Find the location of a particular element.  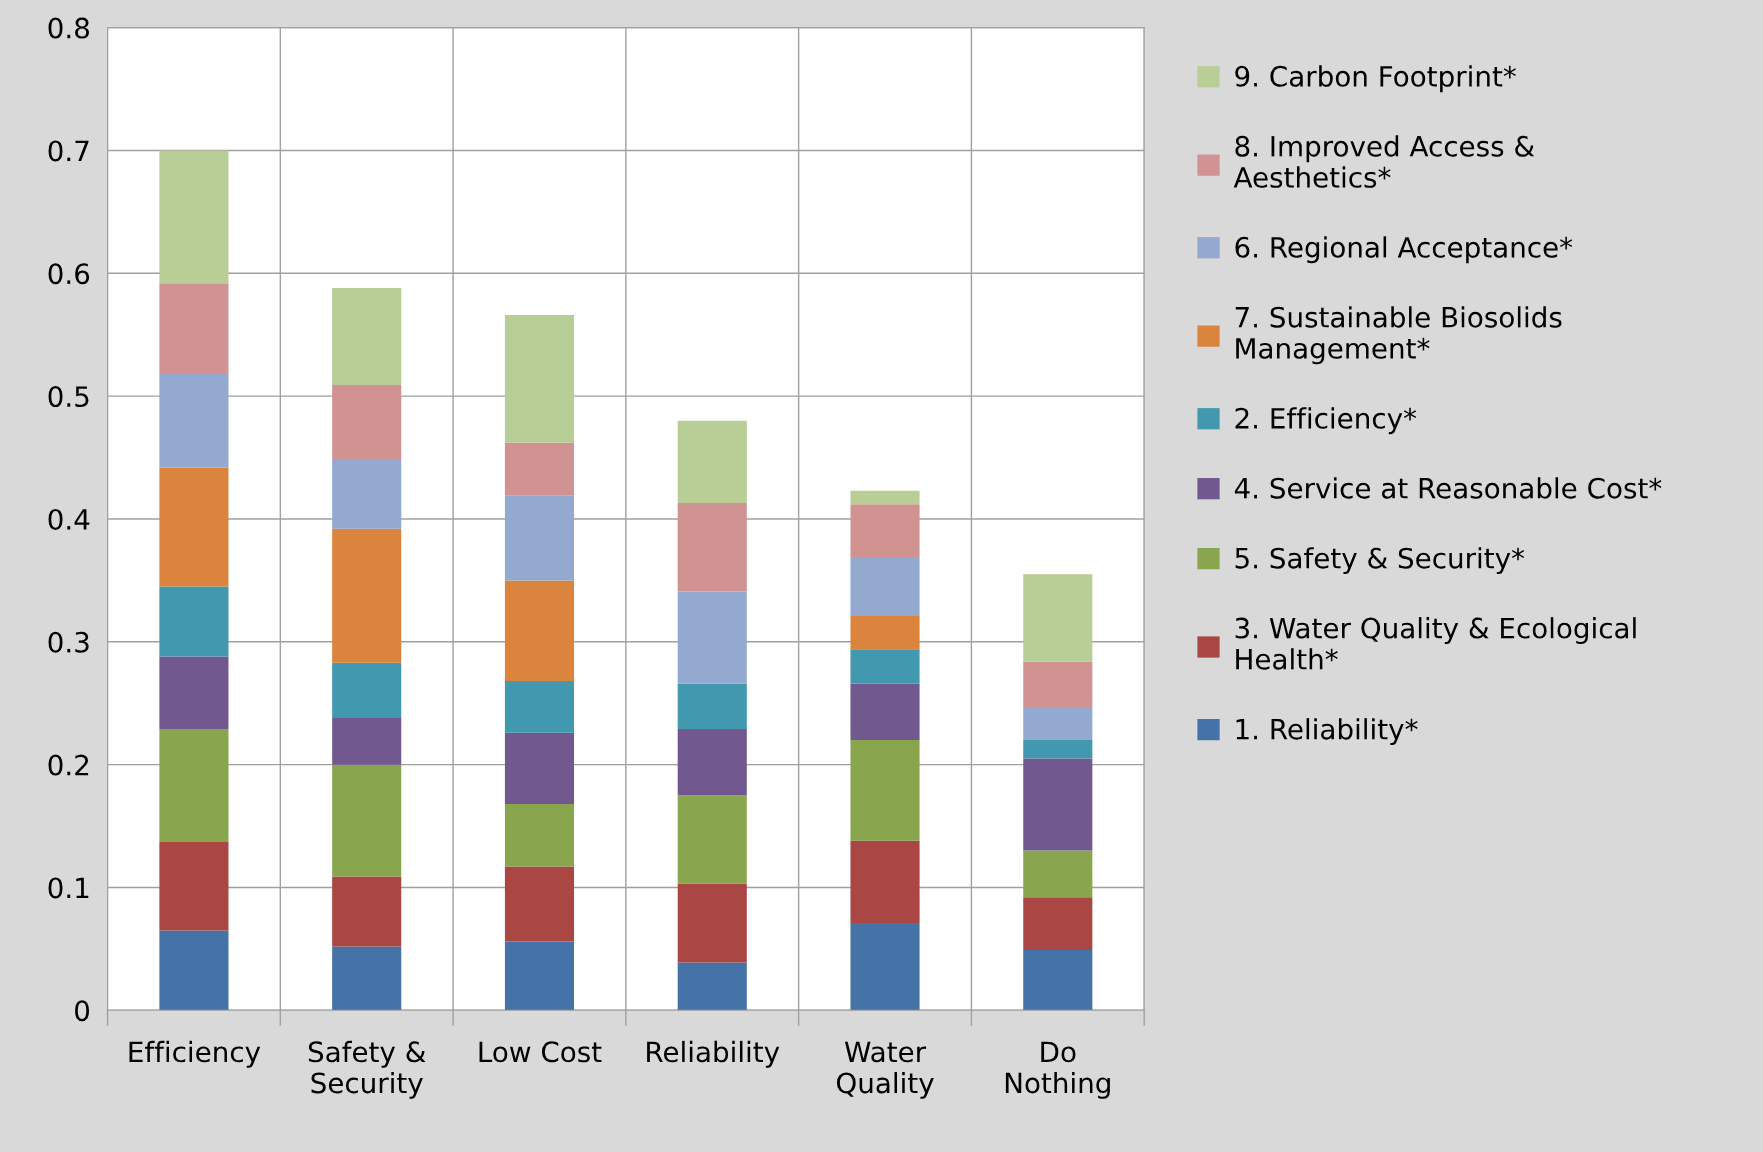

y-tick-label: 0.3 is located at coordinates (68, 642).